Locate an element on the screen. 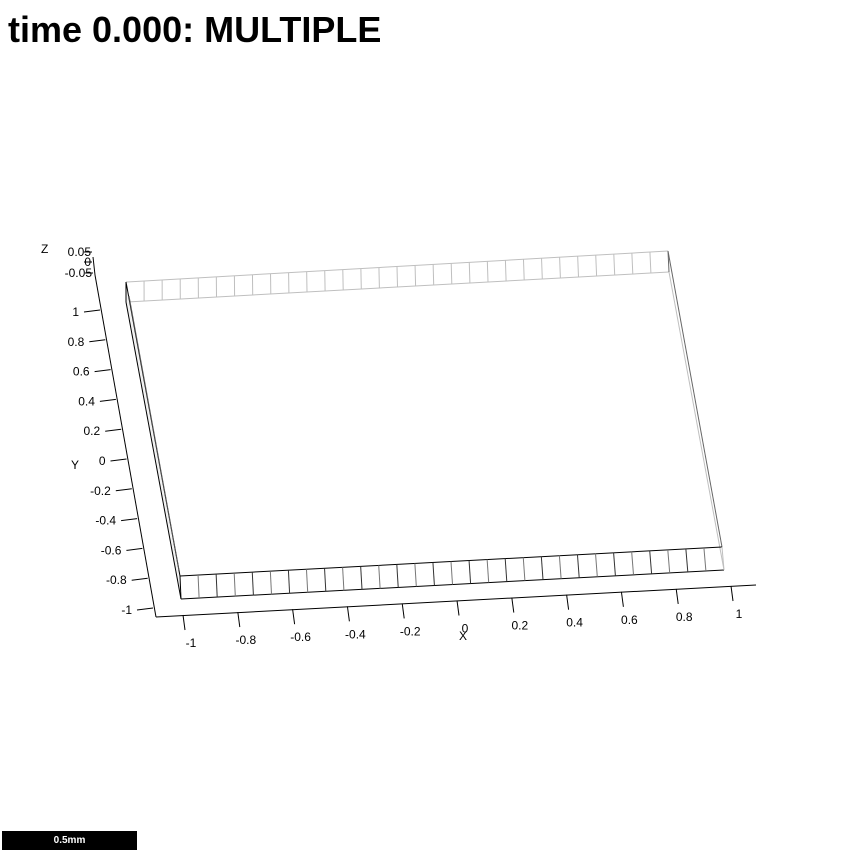 The width and height of the screenshot is (867, 852). y-axis-label: Y is located at coordinates (75, 465).